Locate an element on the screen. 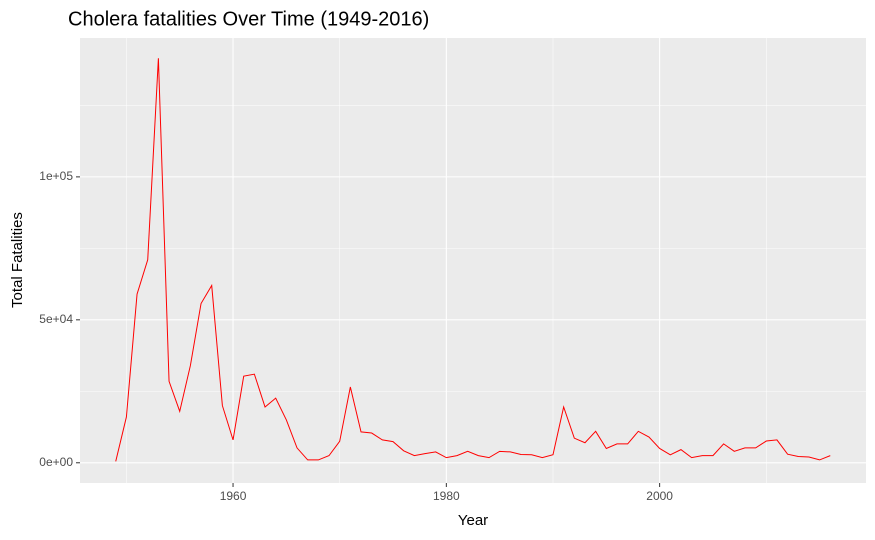 The image size is (875, 540). x-axis-label: Year is located at coordinates (473, 520).